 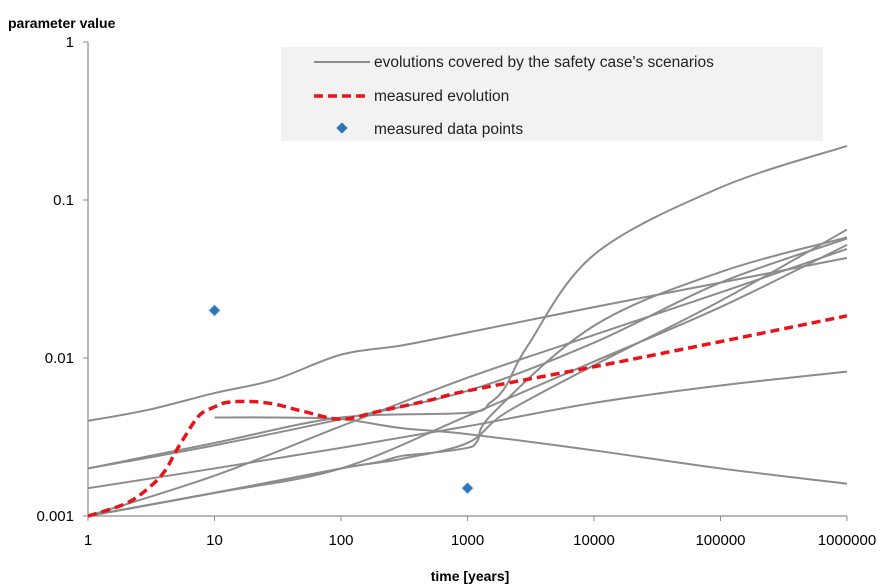 I want to click on y-tick-label: 1, so click(x=70, y=42).